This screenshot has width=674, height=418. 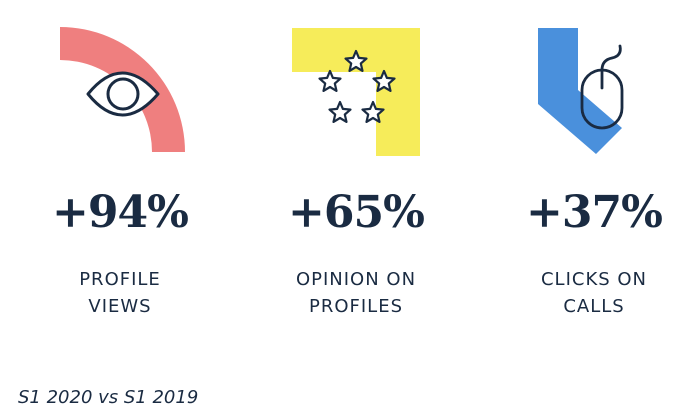 I want to click on clicks-value: +37%, so click(x=594, y=212).